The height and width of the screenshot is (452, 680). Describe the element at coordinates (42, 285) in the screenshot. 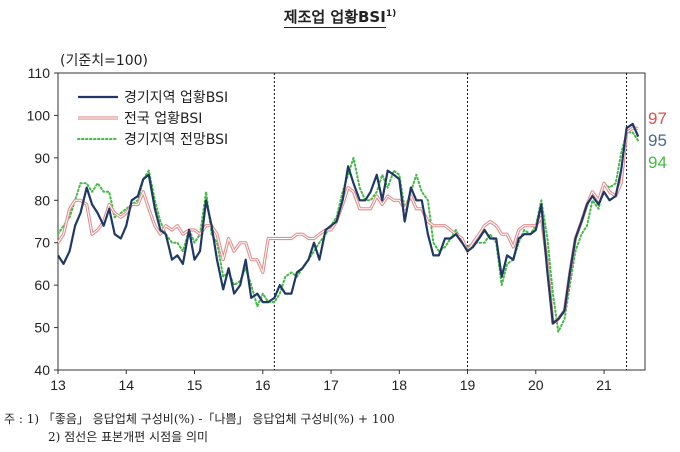

I see `y-tick-label: 60` at that location.